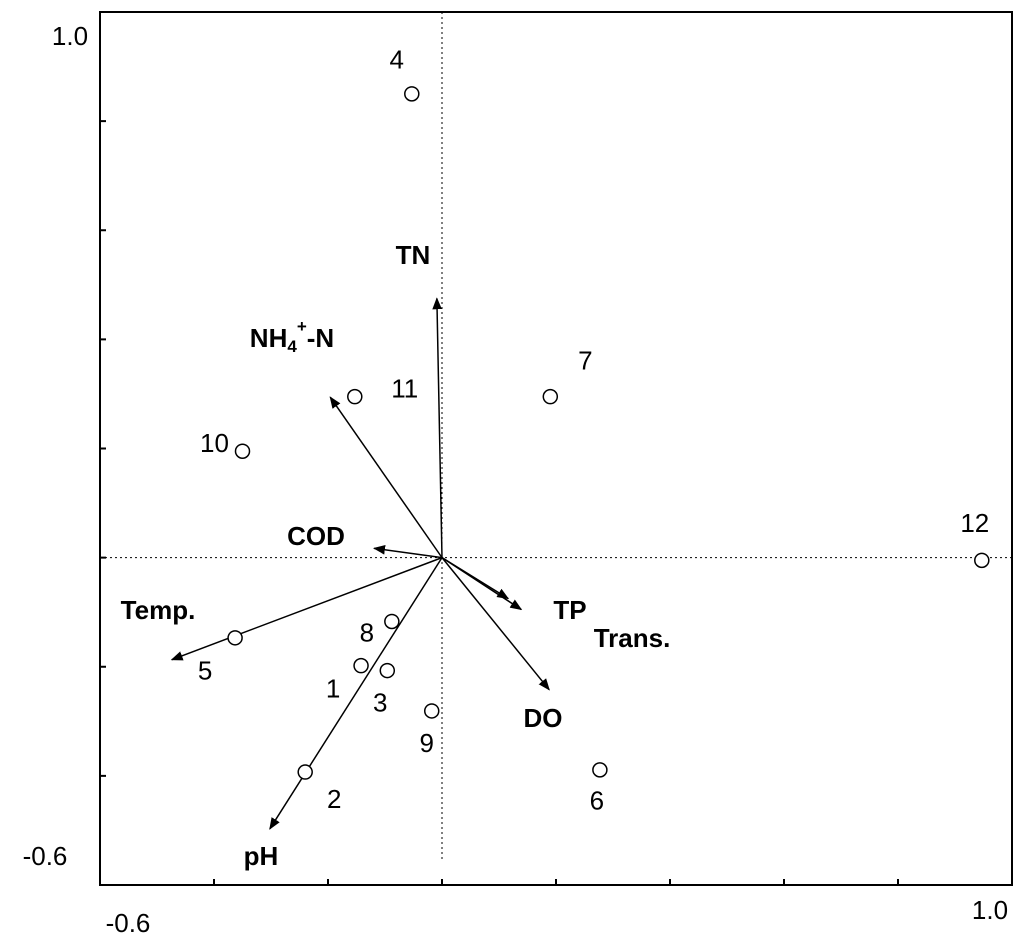 The image size is (1024, 951). Describe the element at coordinates (585, 361) in the screenshot. I see `site-label: 7` at that location.